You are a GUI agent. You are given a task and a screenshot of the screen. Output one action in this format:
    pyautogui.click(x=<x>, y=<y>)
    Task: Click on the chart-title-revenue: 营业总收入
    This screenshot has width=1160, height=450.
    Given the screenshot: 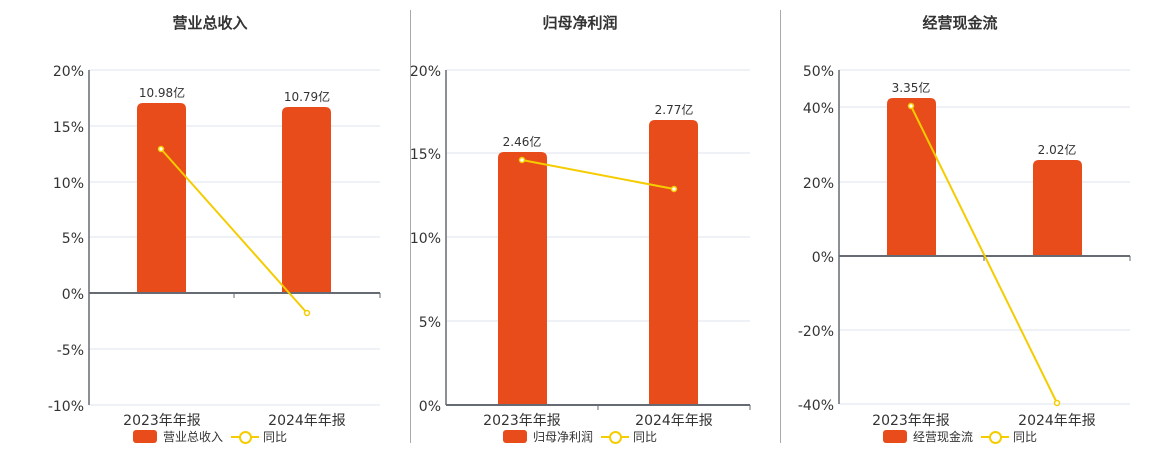 What is the action you would take?
    pyautogui.click(x=210, y=23)
    